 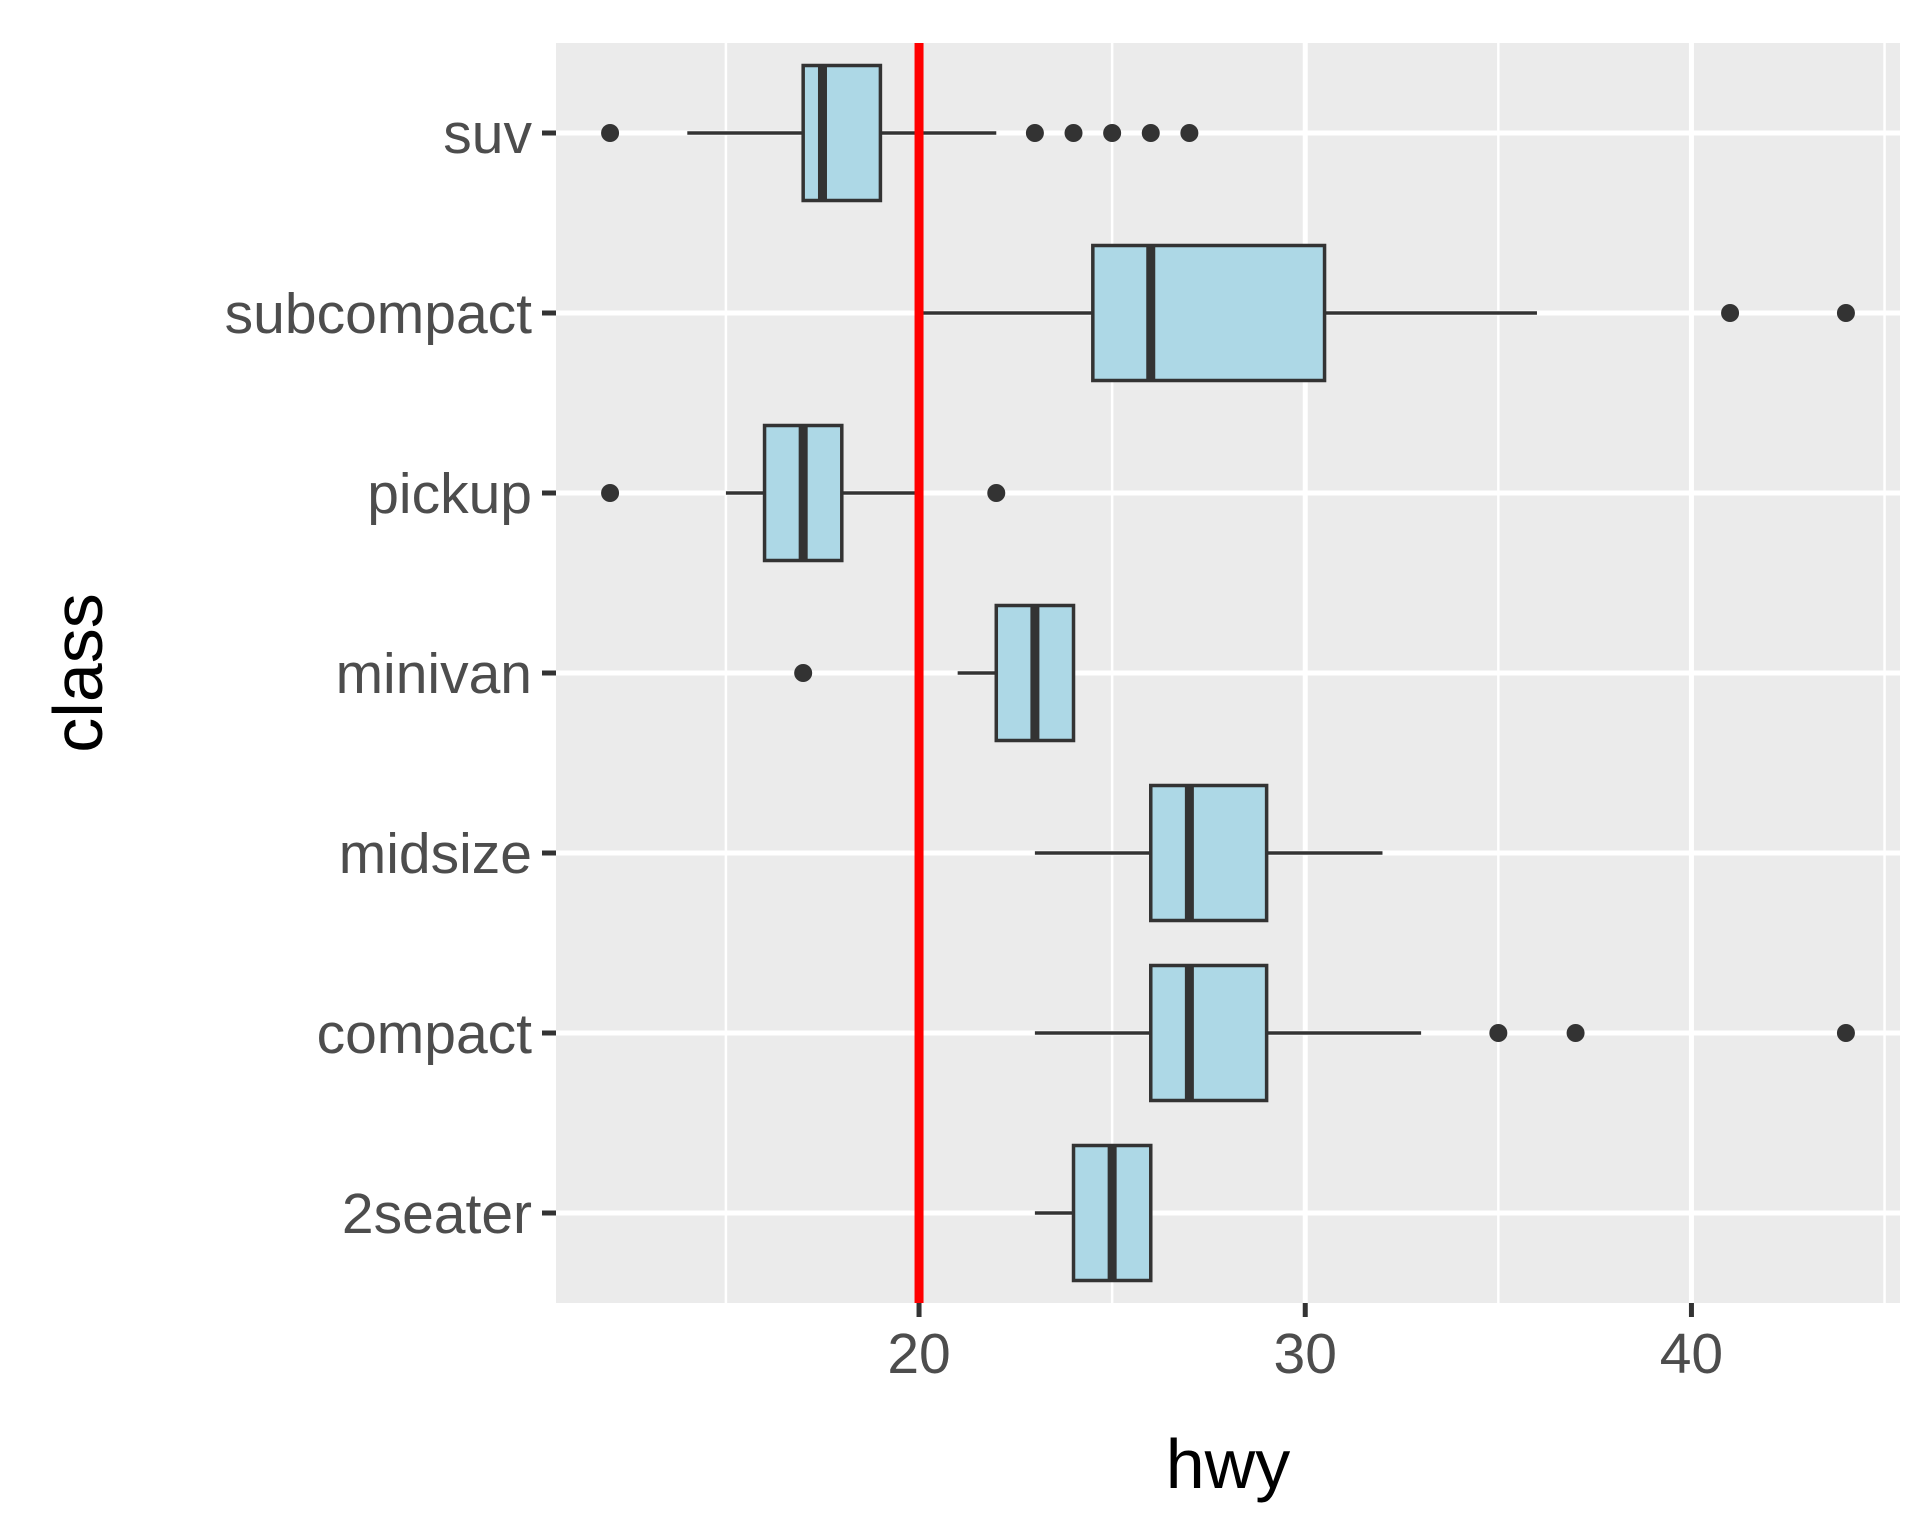 I want to click on y-tick-label: minivan, so click(x=434, y=674).